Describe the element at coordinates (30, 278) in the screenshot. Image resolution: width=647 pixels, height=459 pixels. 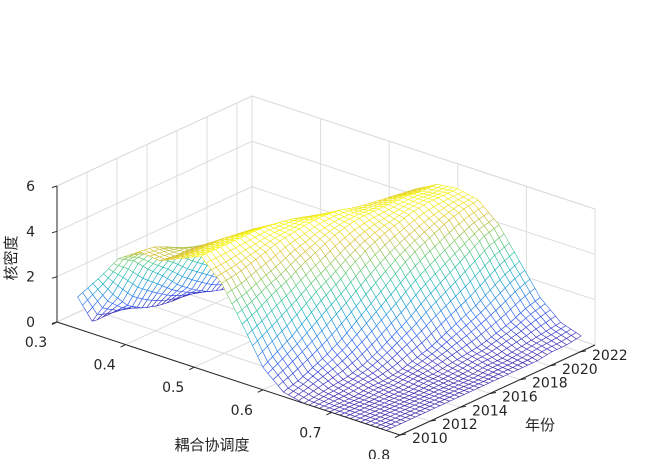
I see `z-tick-label: 2` at that location.